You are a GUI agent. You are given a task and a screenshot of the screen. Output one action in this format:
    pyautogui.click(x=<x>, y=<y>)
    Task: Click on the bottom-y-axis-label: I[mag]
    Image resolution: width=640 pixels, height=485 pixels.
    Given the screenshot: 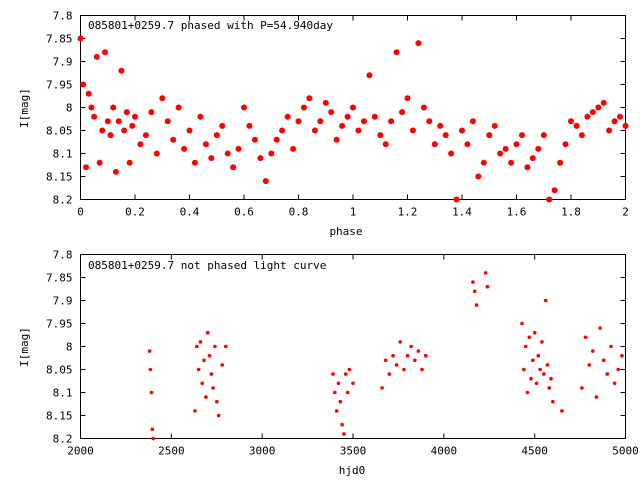 What is the action you would take?
    pyautogui.click(x=24, y=347)
    